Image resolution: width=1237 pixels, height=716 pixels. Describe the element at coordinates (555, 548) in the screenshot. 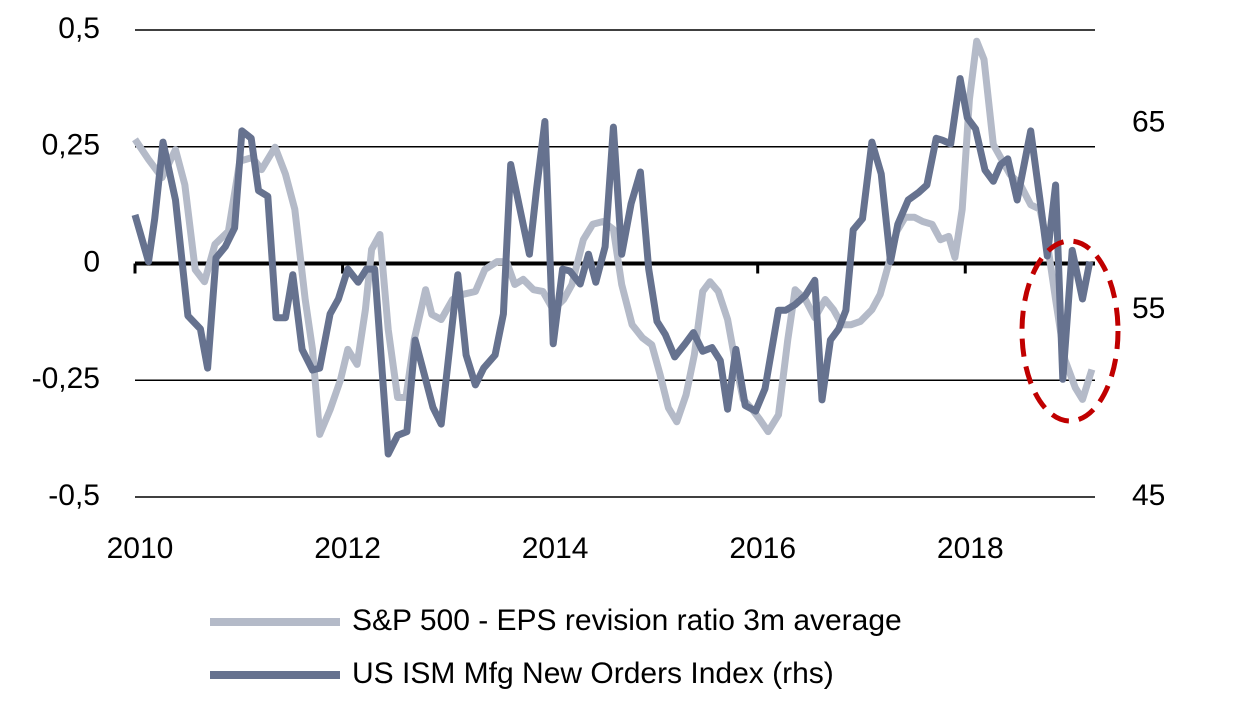

I see `x-tick-label: 2014` at that location.